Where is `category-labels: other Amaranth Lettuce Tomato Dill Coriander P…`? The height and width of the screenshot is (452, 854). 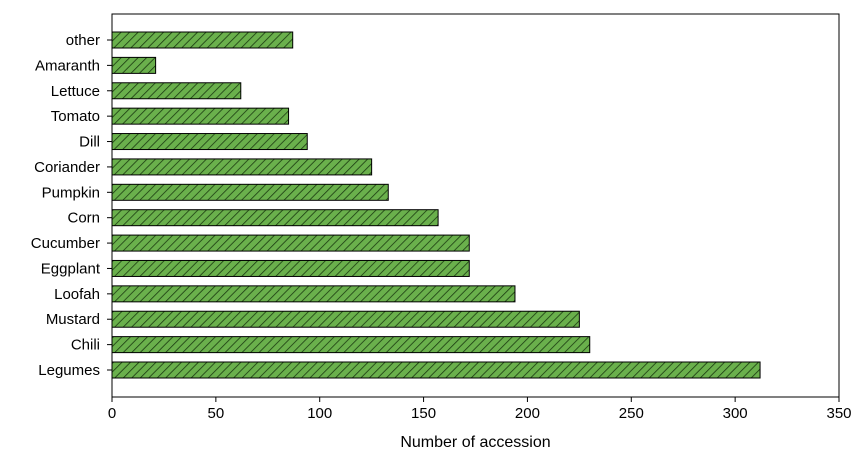 category-labels: other Amaranth Lettuce Tomato Dill Coriander P… is located at coordinates (71, 205).